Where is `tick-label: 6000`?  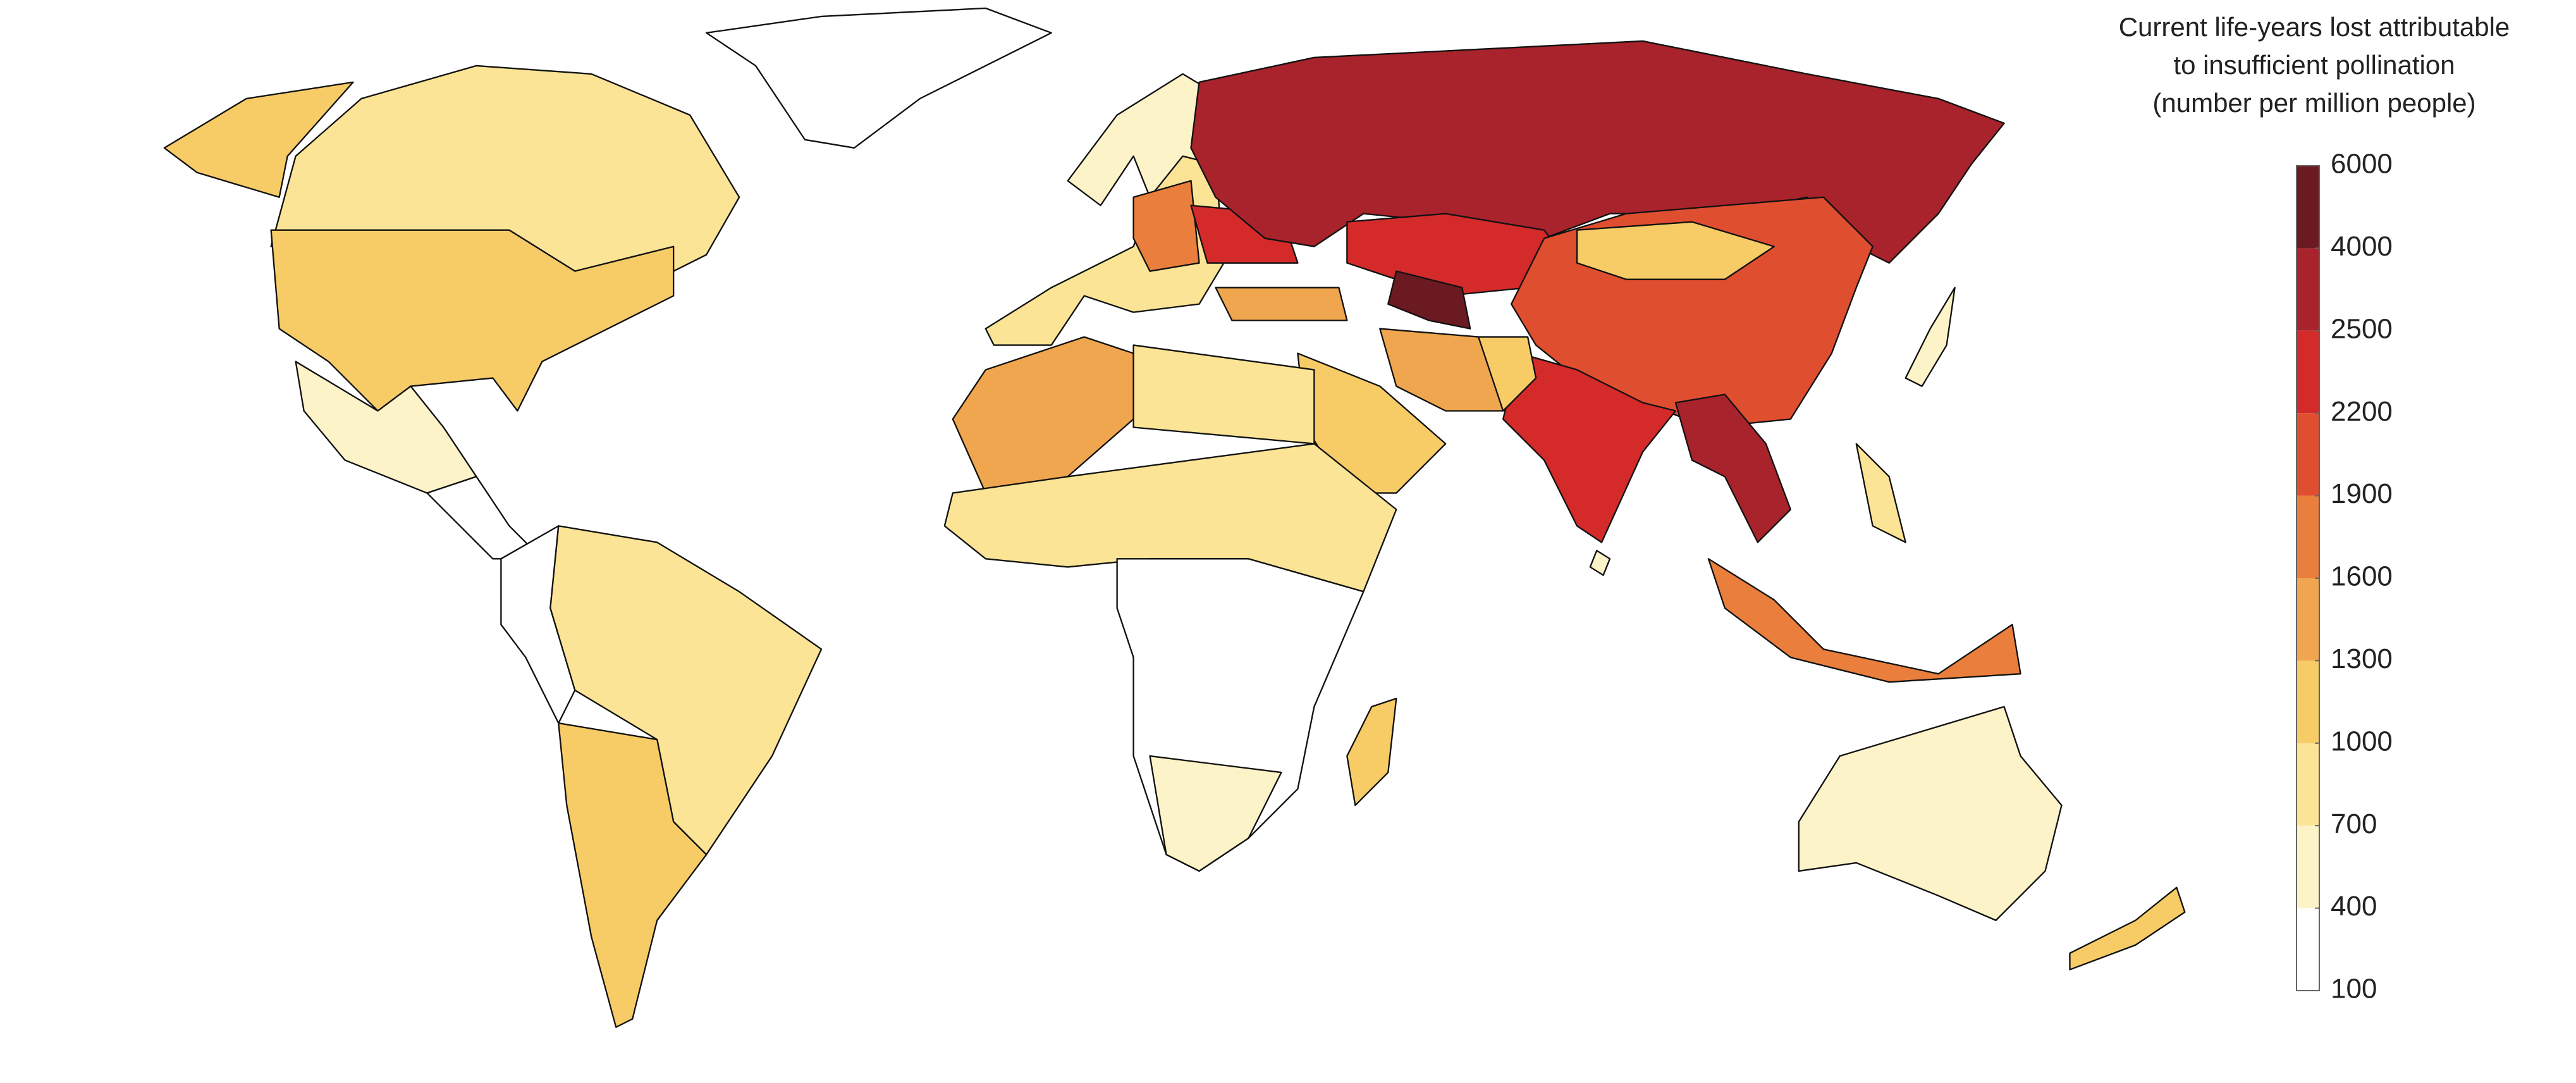
tick-label: 6000 is located at coordinates (2362, 164).